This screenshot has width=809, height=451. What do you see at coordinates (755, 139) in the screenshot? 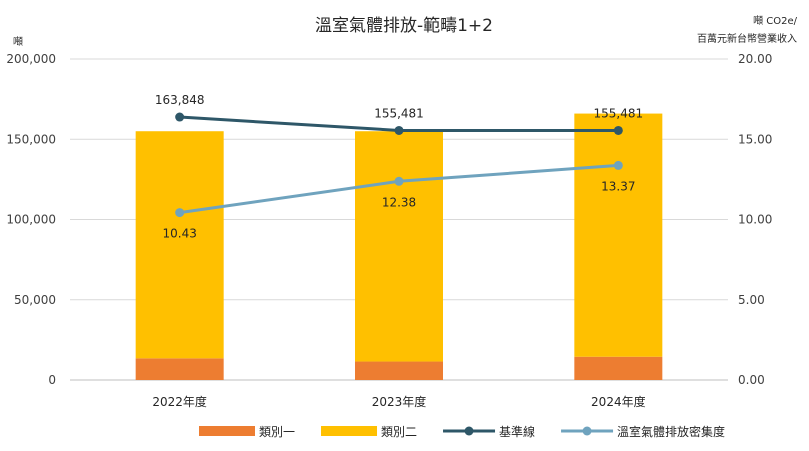
I see `y-right-tick-label: 15.00` at bounding box center [755, 139].